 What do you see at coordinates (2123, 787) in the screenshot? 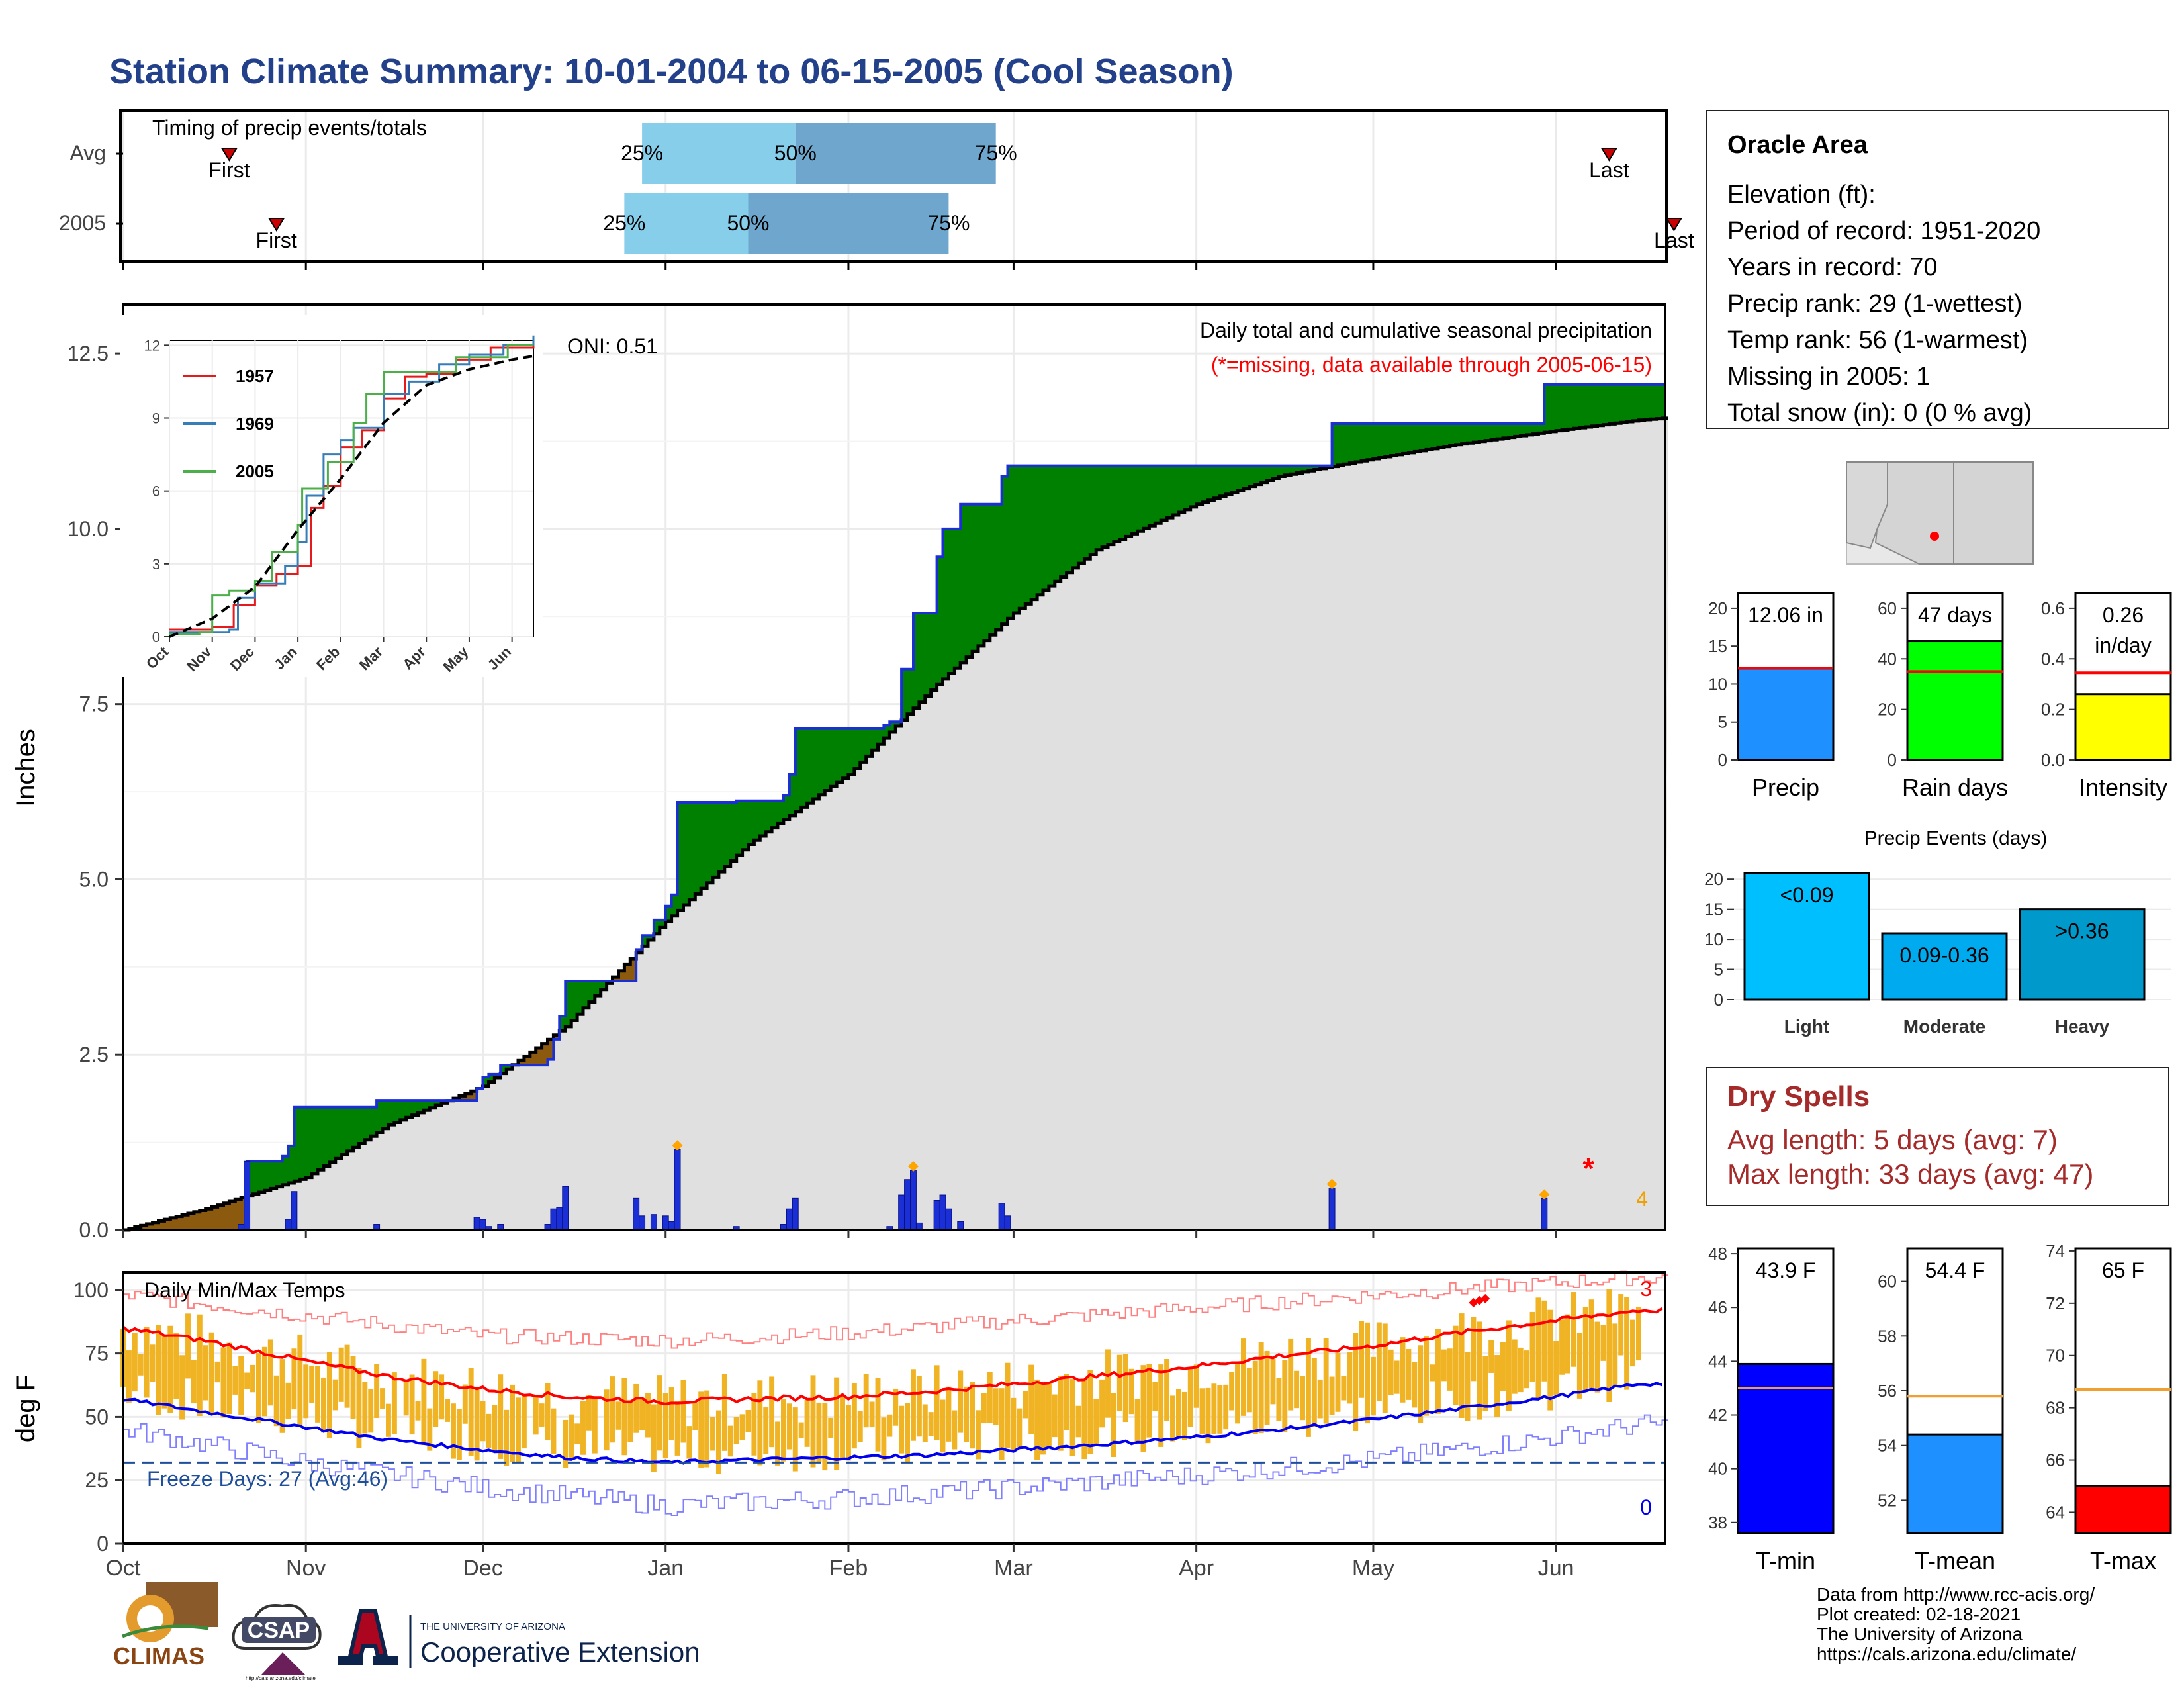
I see `small-bar-category-label: Intensity` at bounding box center [2123, 787].